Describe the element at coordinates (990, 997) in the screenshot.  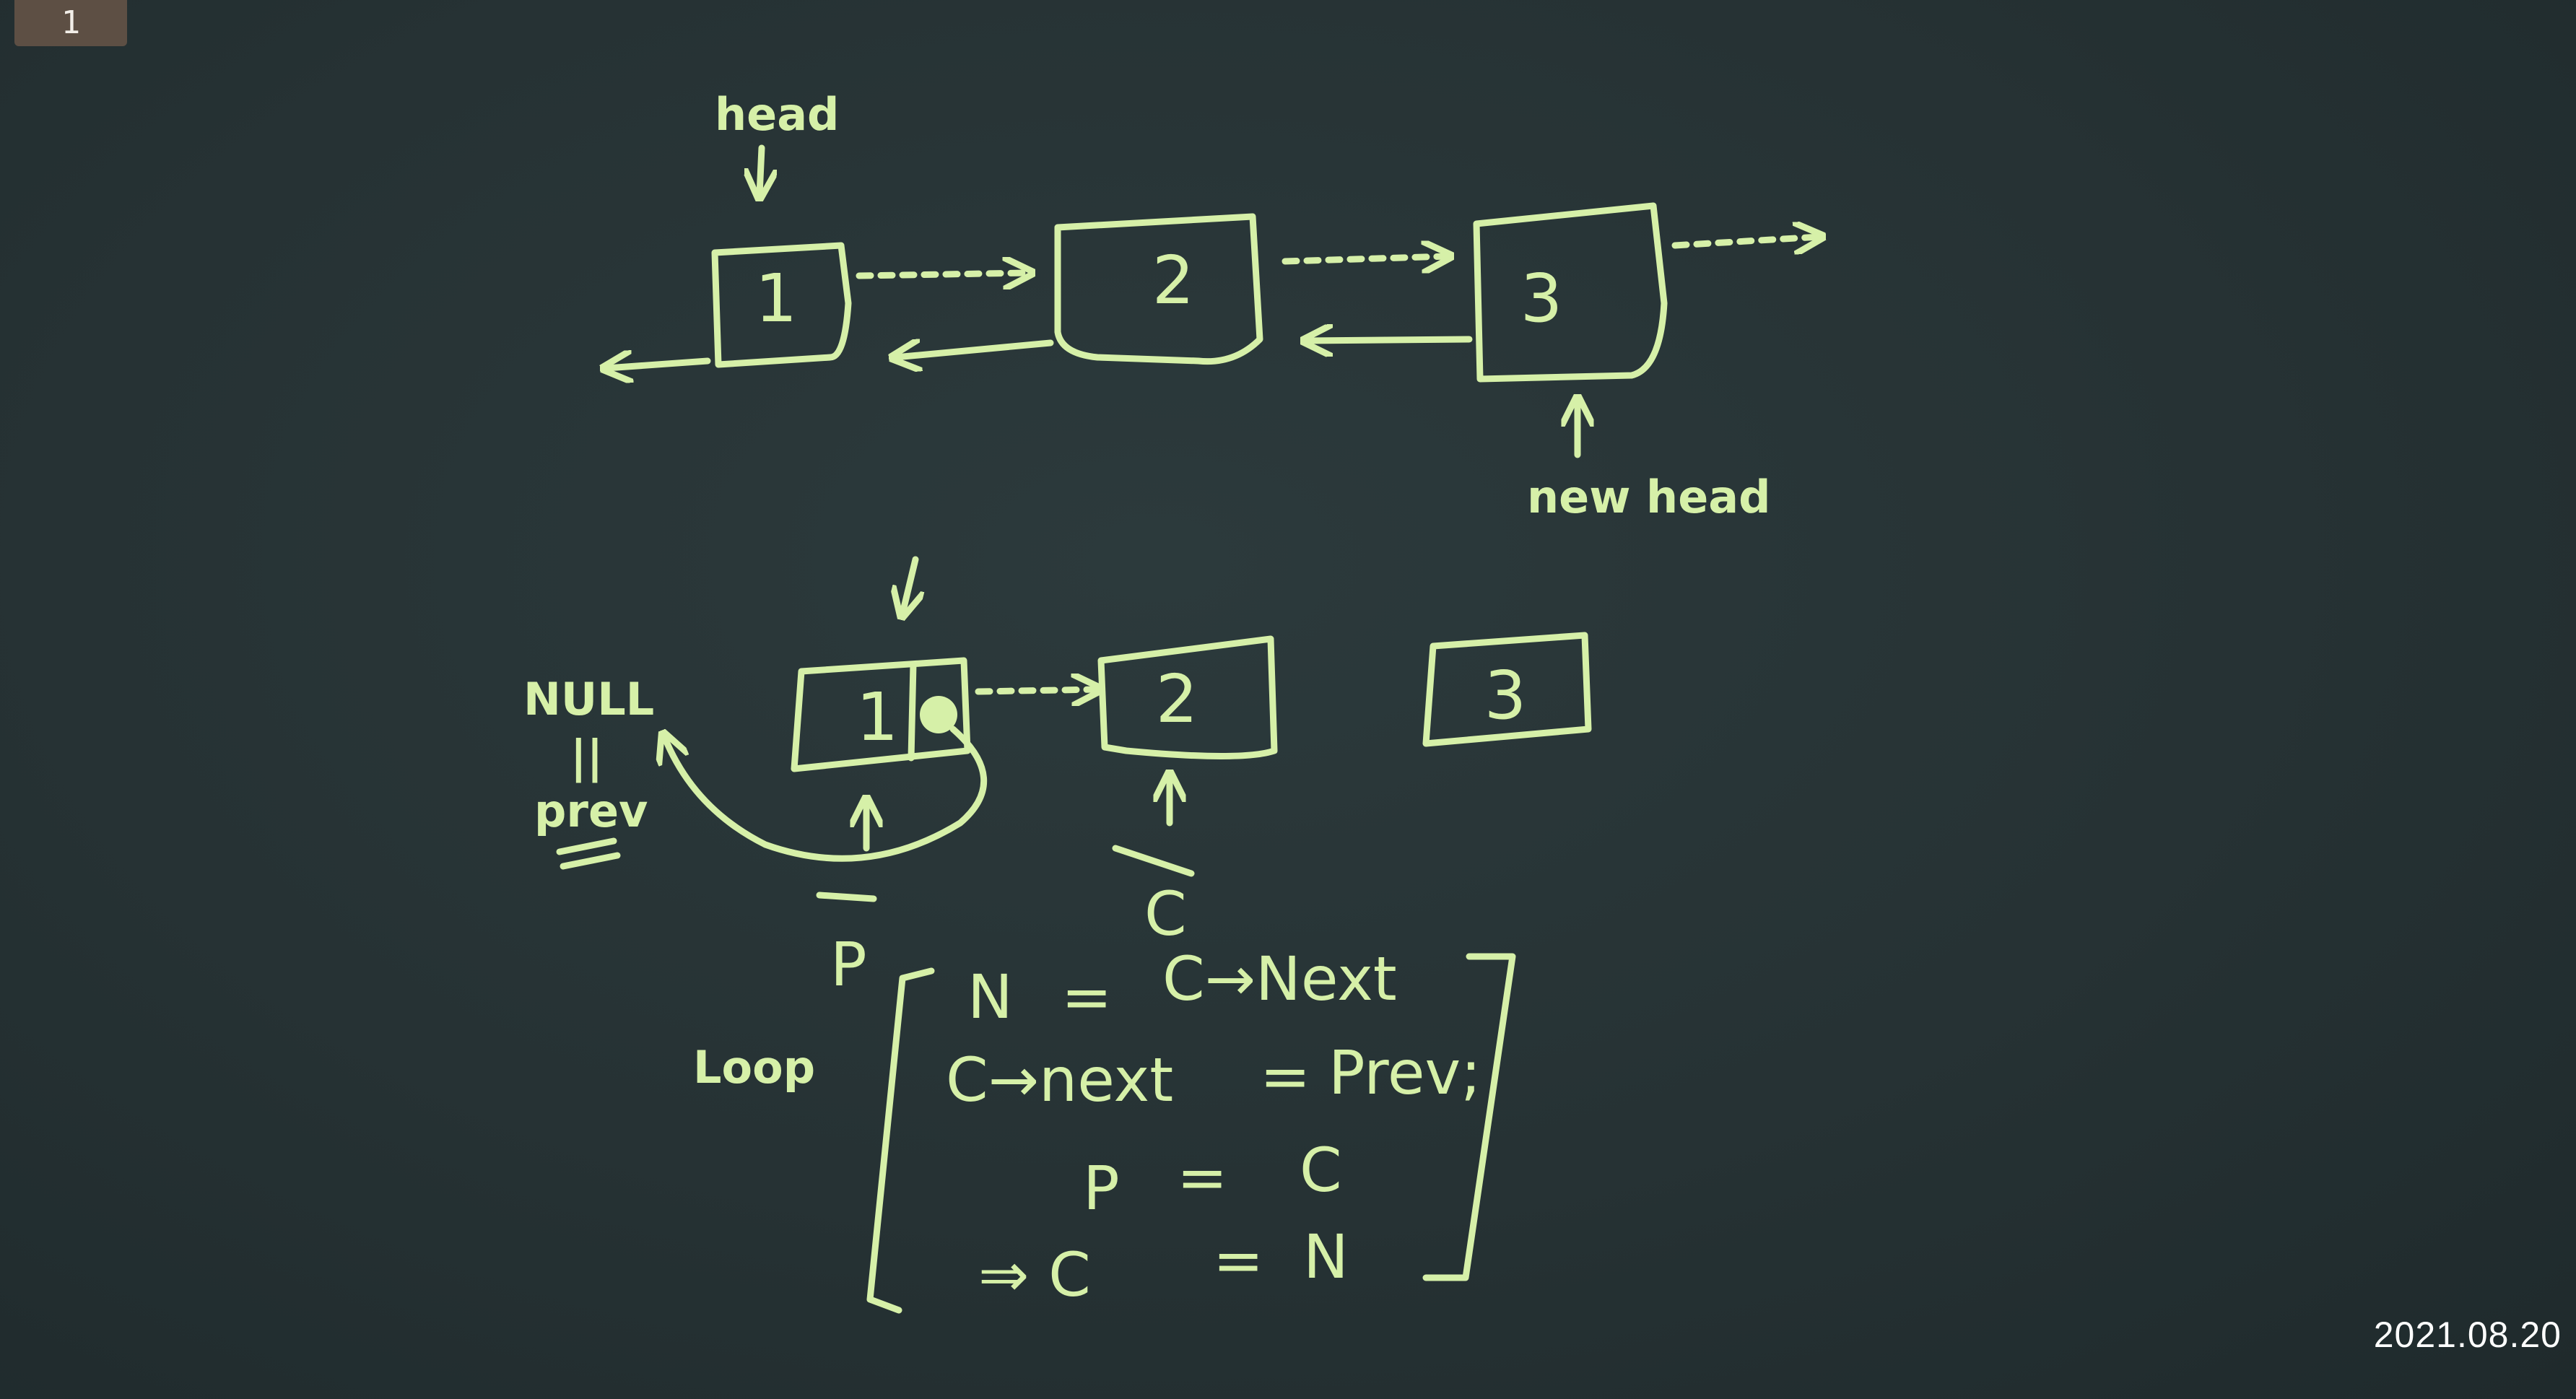
I see `loop-line-1-lhs: N` at that location.